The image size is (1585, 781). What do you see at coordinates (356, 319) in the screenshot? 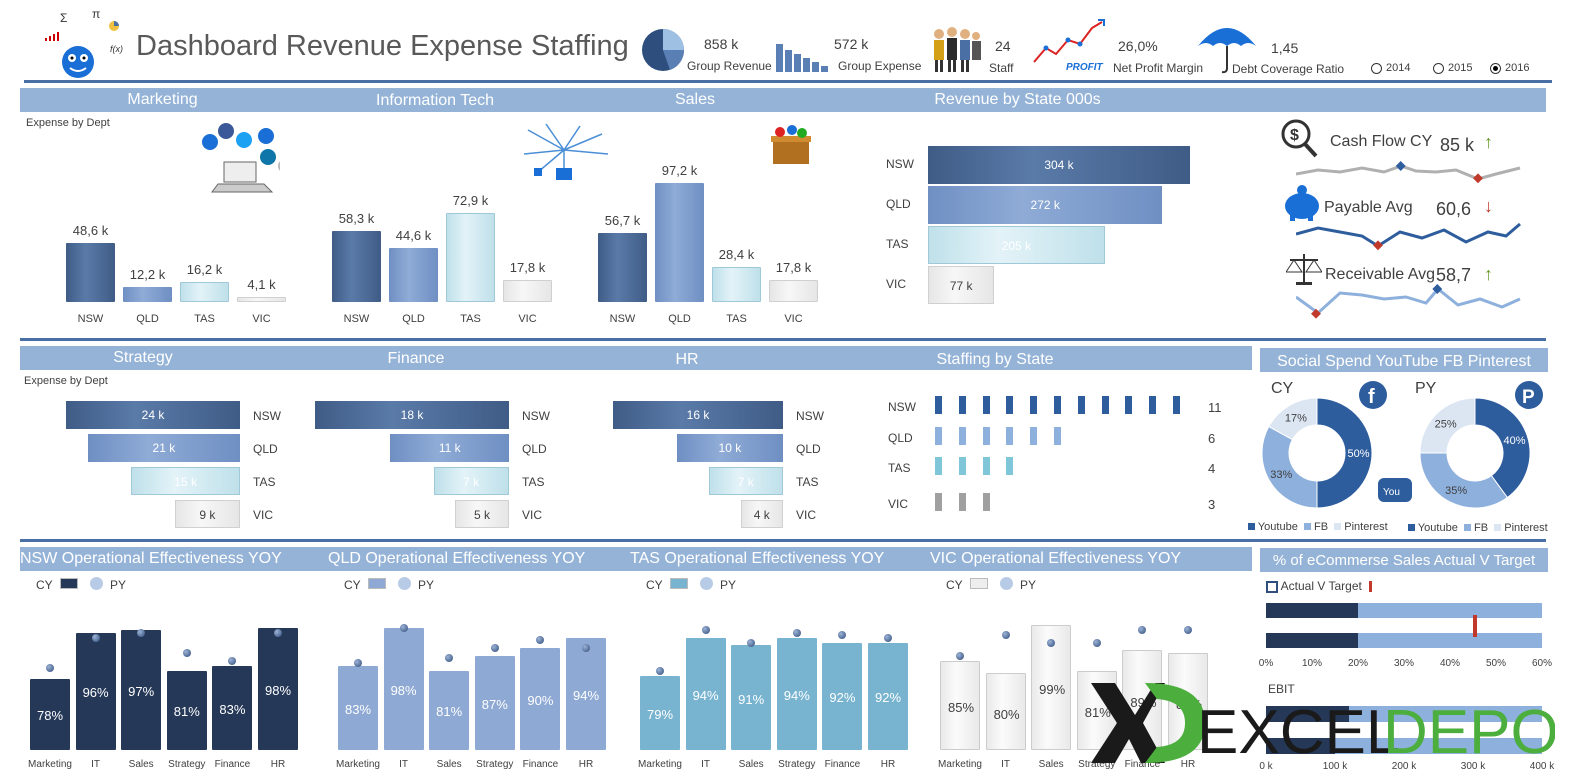
I see `axis-label: NSW` at bounding box center [356, 319].